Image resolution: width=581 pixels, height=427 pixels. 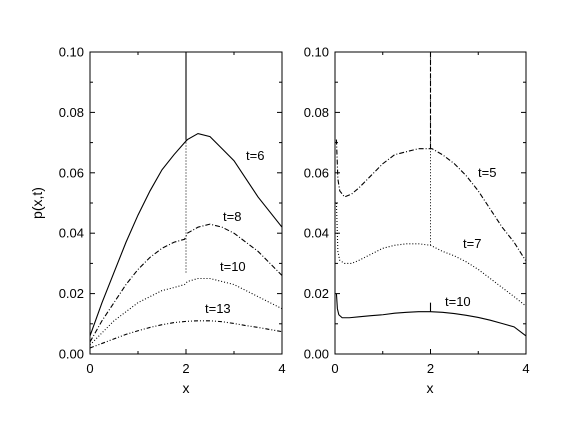 What do you see at coordinates (232, 216) in the screenshot?
I see `curve-label-t8: t=8` at bounding box center [232, 216].